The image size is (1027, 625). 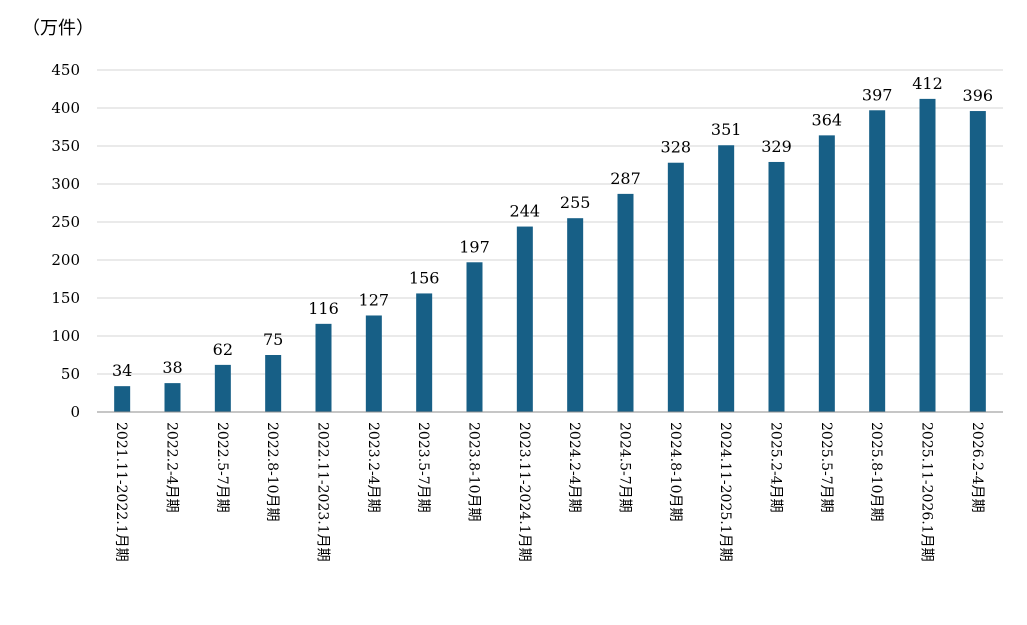 What do you see at coordinates (373, 467) in the screenshot?
I see `category-label-6: 2023.2-4月期` at bounding box center [373, 467].